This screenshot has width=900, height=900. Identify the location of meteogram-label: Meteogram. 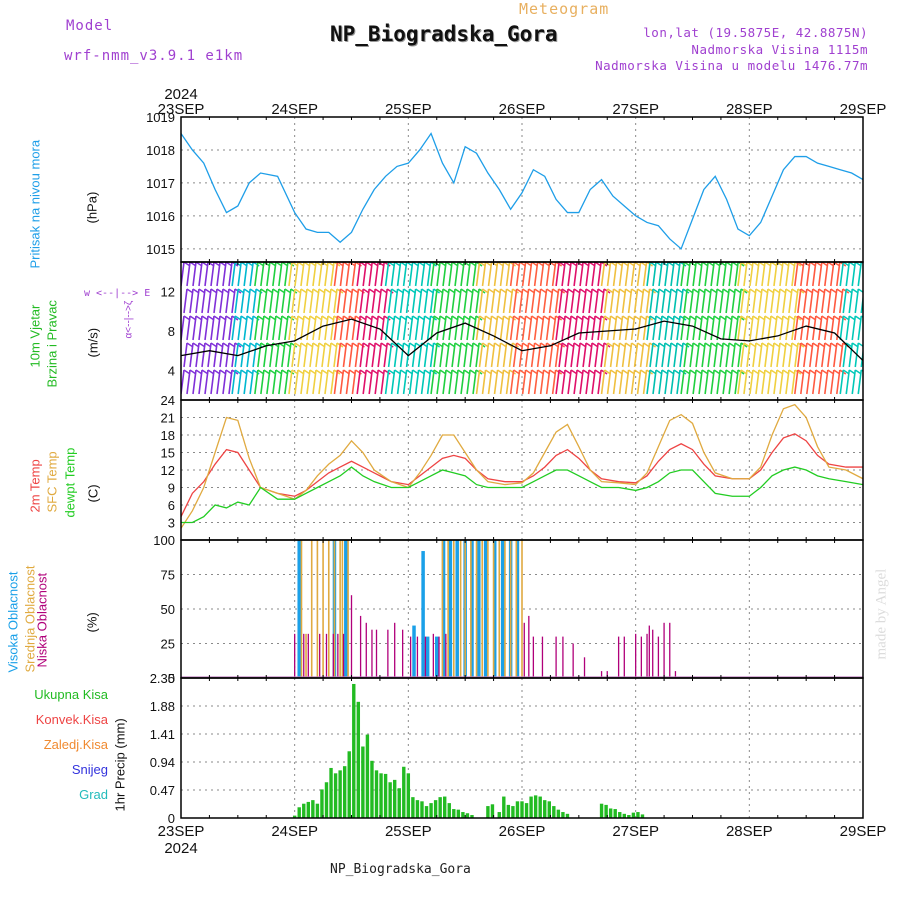
(564, 9).